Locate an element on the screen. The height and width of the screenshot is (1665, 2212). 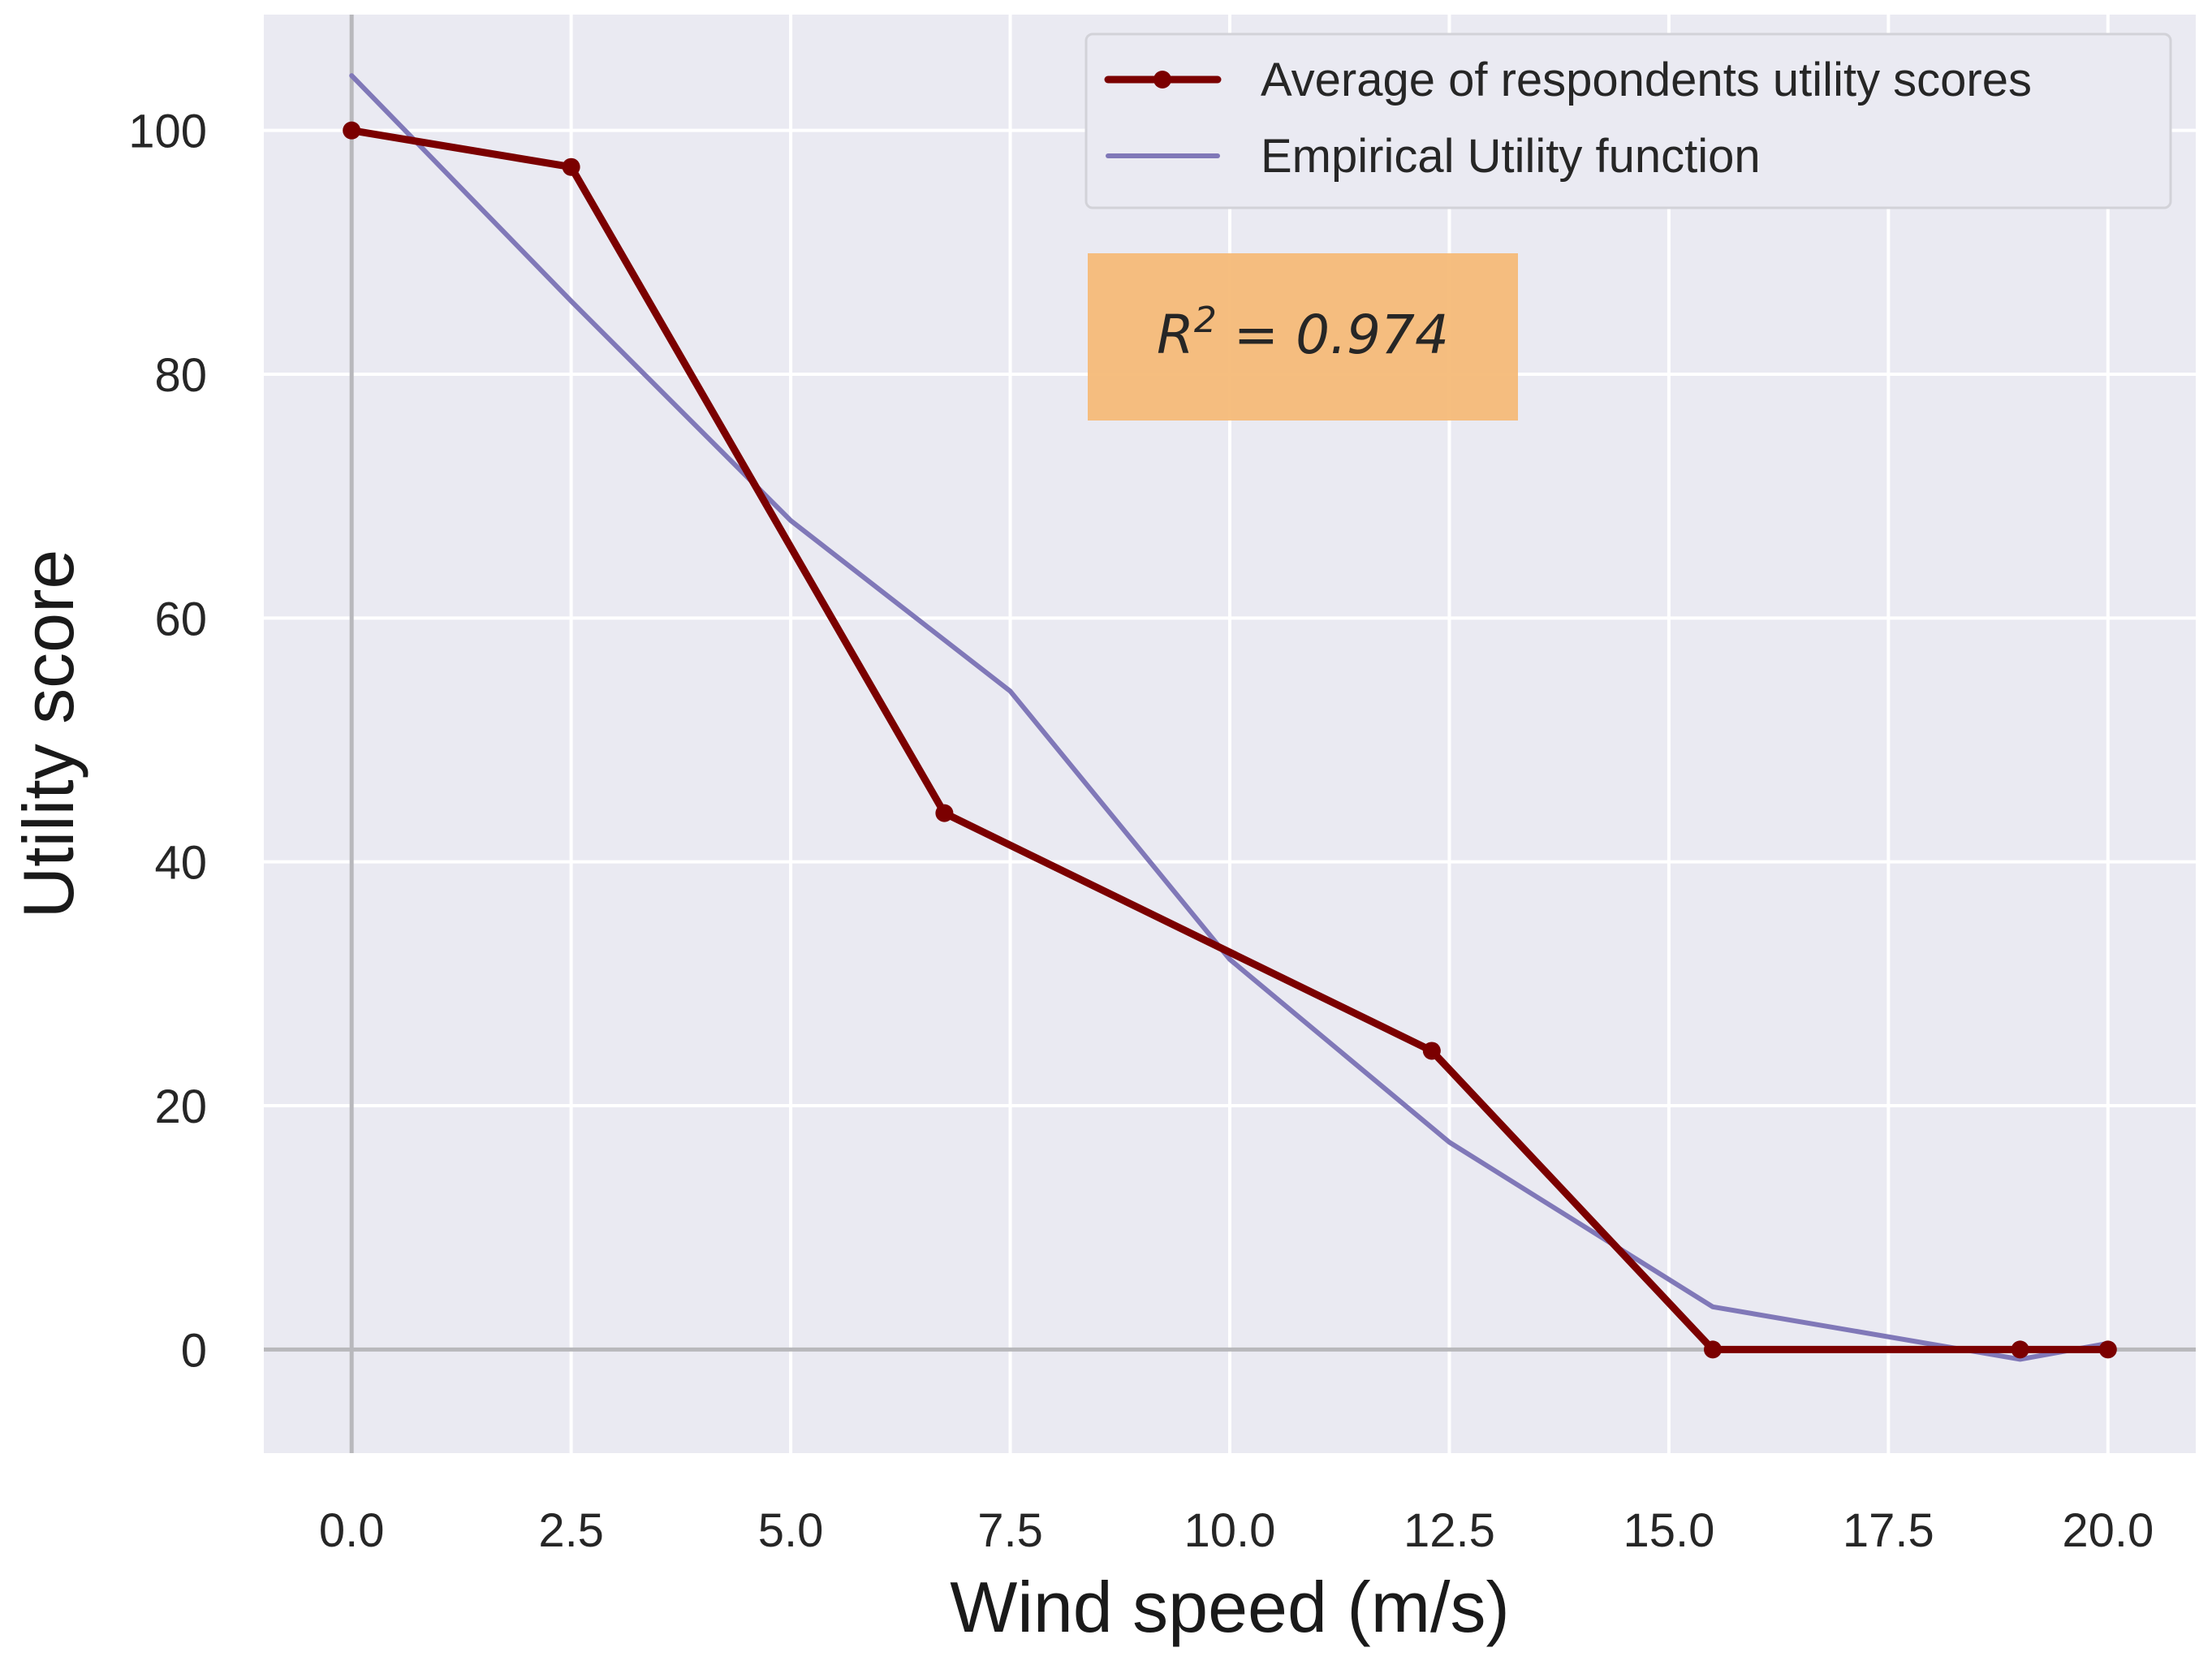
y-tick-label: 0 is located at coordinates (194, 1350).